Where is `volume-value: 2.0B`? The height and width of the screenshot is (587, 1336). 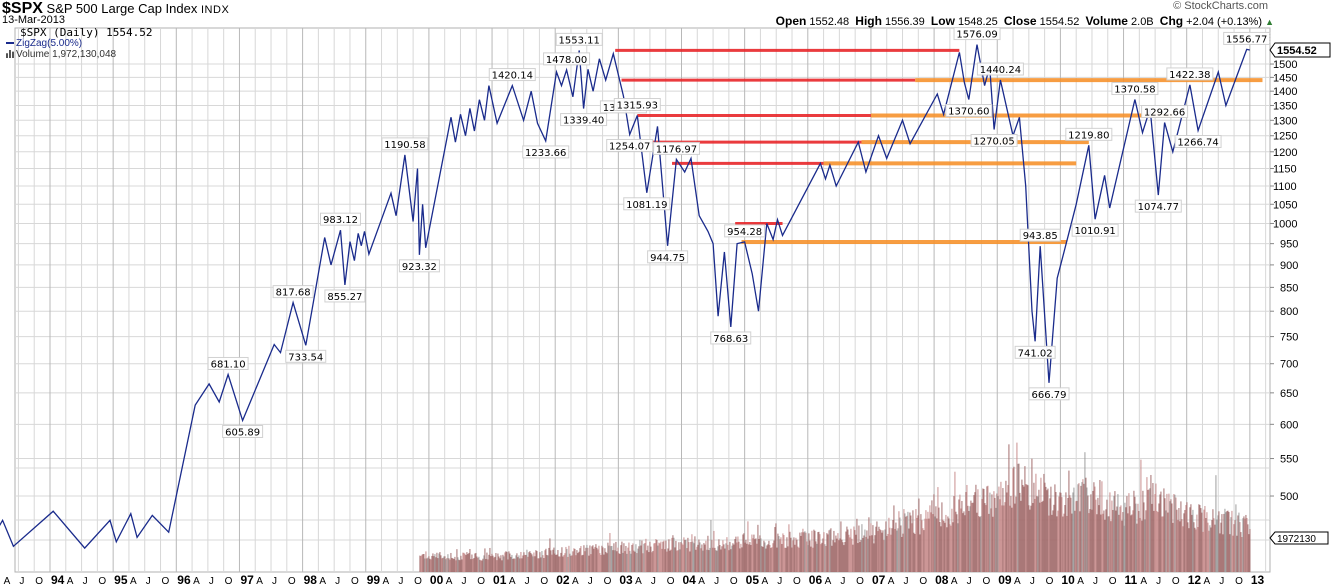 volume-value: 2.0B is located at coordinates (1142, 22).